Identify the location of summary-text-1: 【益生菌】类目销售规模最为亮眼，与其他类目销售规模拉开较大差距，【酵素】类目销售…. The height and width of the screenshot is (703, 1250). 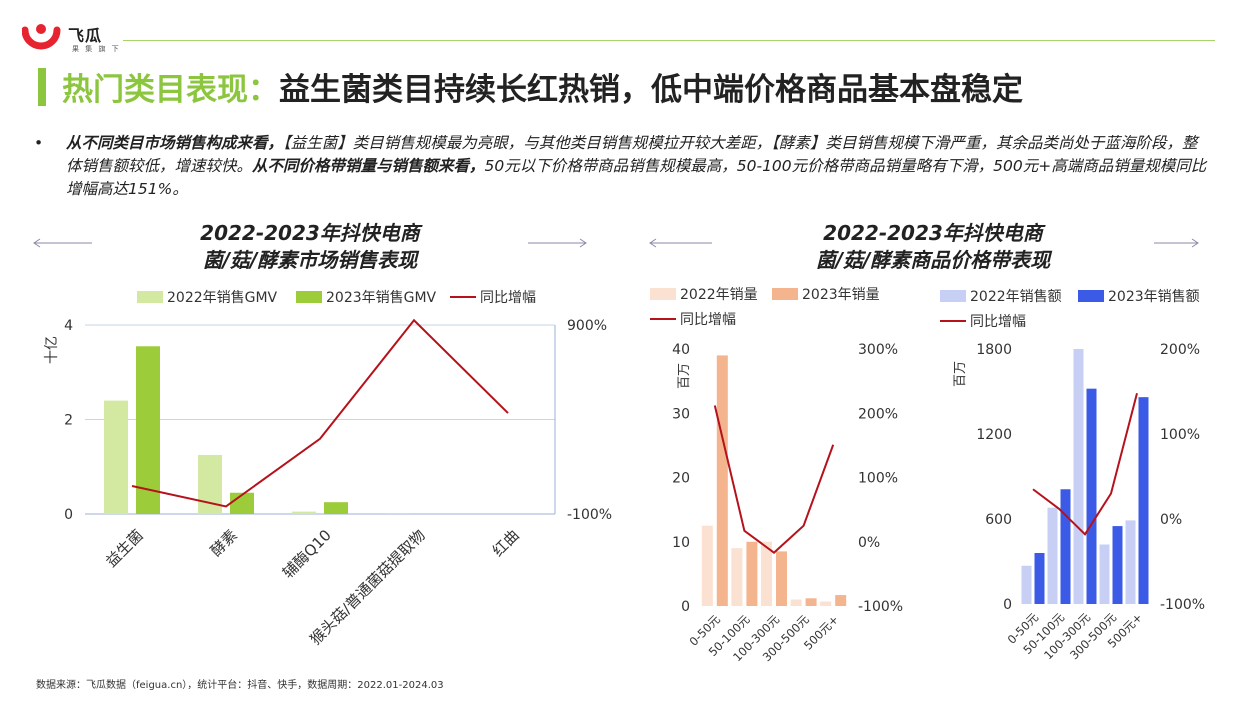
(632, 154).